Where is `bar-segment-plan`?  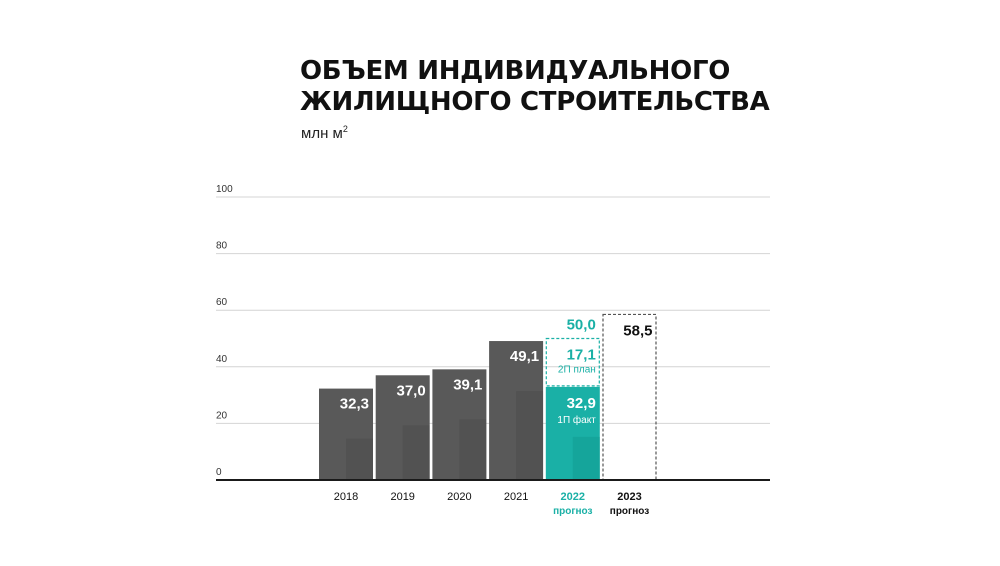
bar-segment-plan is located at coordinates (572, 362).